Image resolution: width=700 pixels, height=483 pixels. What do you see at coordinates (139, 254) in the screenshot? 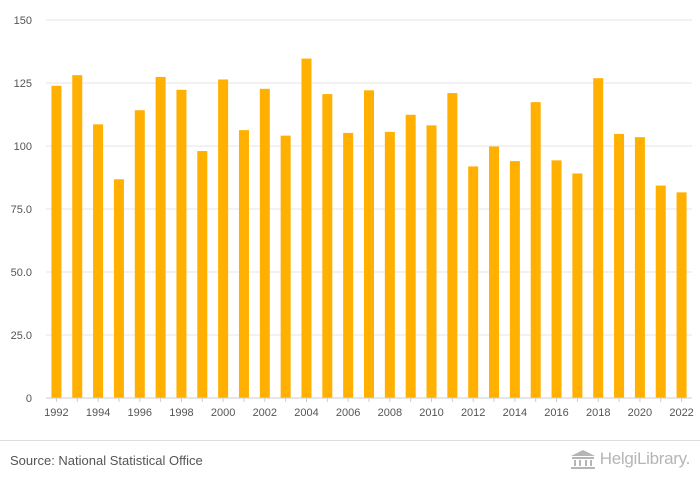
I see `bar-1996` at bounding box center [139, 254].